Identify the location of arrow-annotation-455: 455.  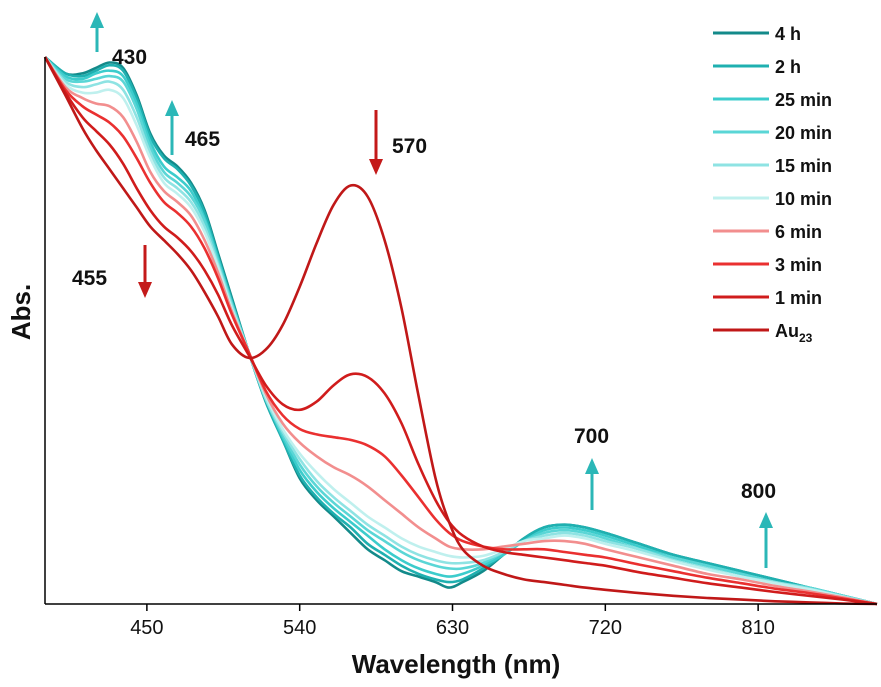
(112, 271).